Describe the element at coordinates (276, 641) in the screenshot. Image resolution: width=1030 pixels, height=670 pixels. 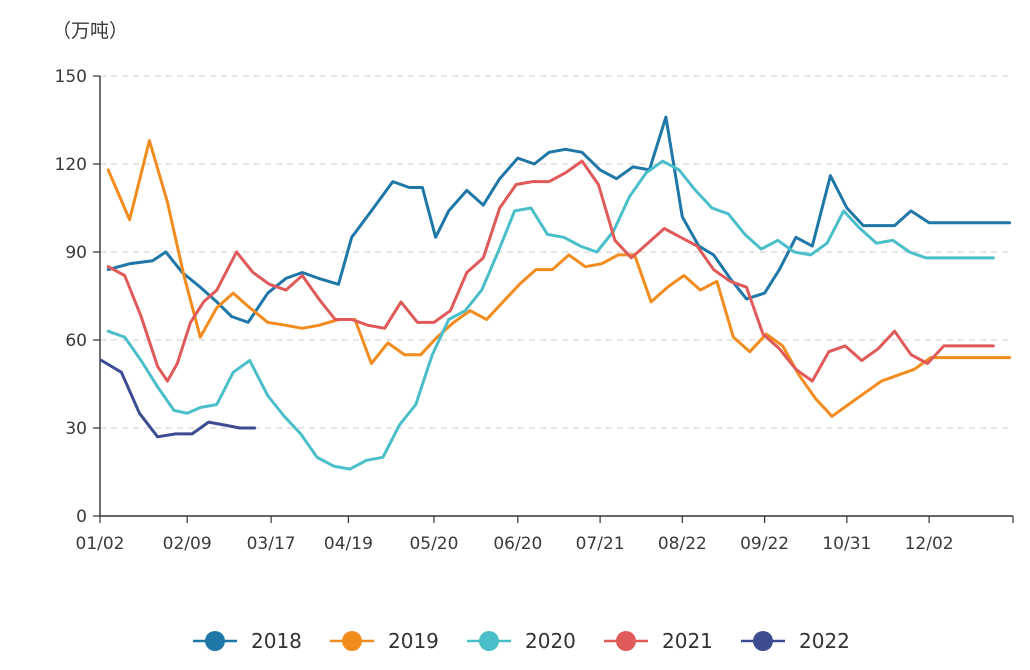
I see `legend-label: 2018` at that location.